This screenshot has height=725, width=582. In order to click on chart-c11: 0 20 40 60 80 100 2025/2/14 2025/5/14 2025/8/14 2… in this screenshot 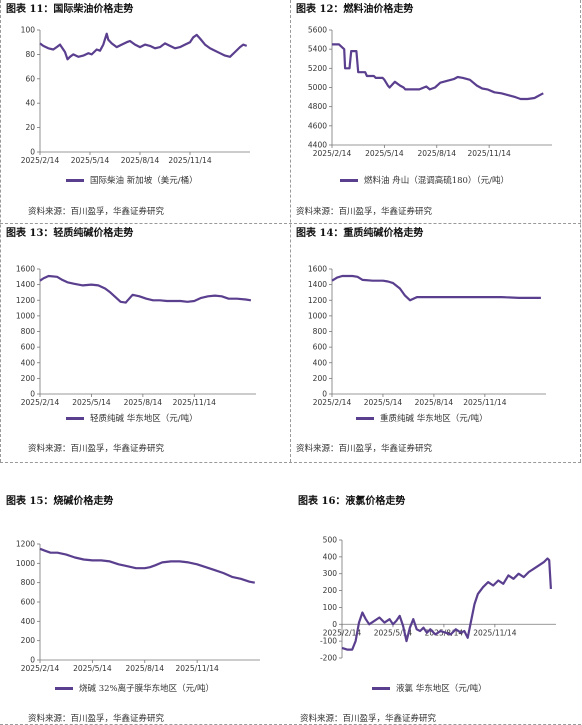, I will do `click(135, 95)`.